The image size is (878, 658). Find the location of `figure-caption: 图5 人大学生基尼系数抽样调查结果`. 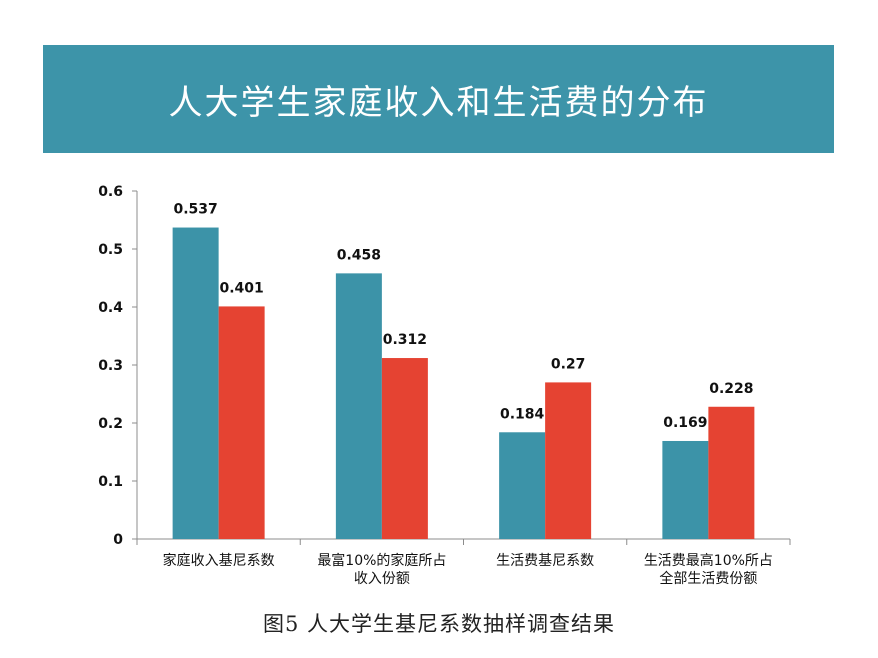

figure-caption: 图5 人大学生基尼系数抽样调查结果 is located at coordinates (439, 624).